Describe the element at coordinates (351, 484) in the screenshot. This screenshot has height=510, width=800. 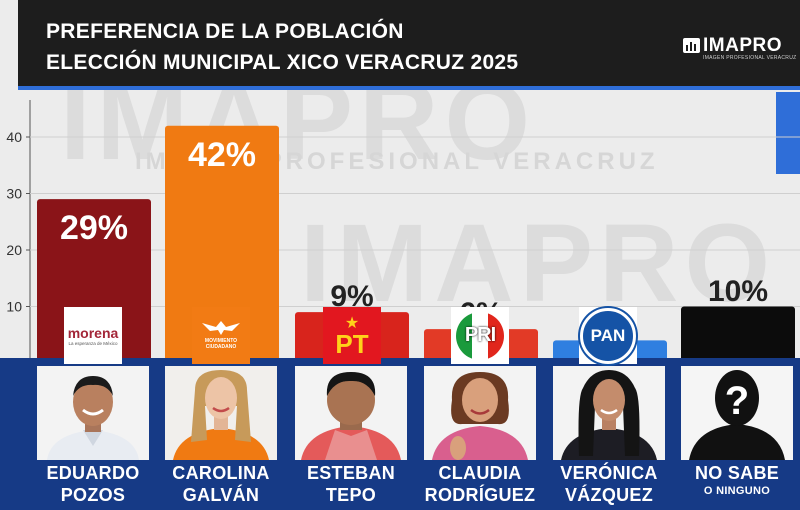
I see `candidate-name-tepo: ESTEBAN TEPO` at that location.